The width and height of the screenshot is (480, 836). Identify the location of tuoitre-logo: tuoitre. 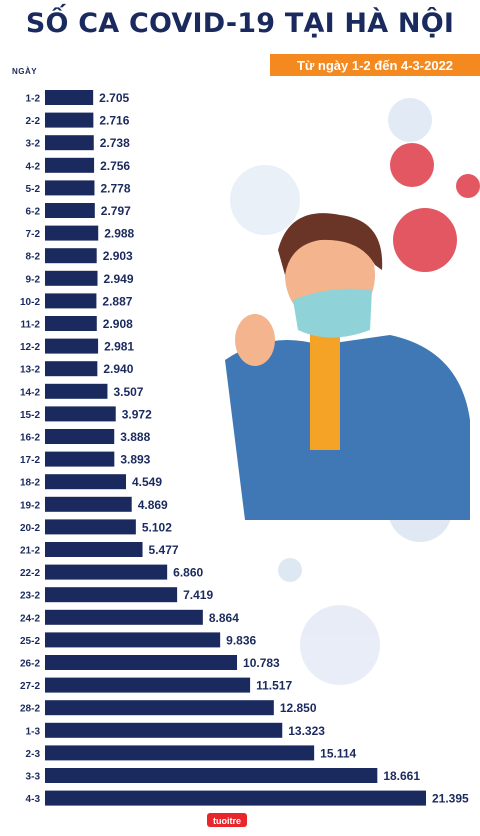
(227, 820).